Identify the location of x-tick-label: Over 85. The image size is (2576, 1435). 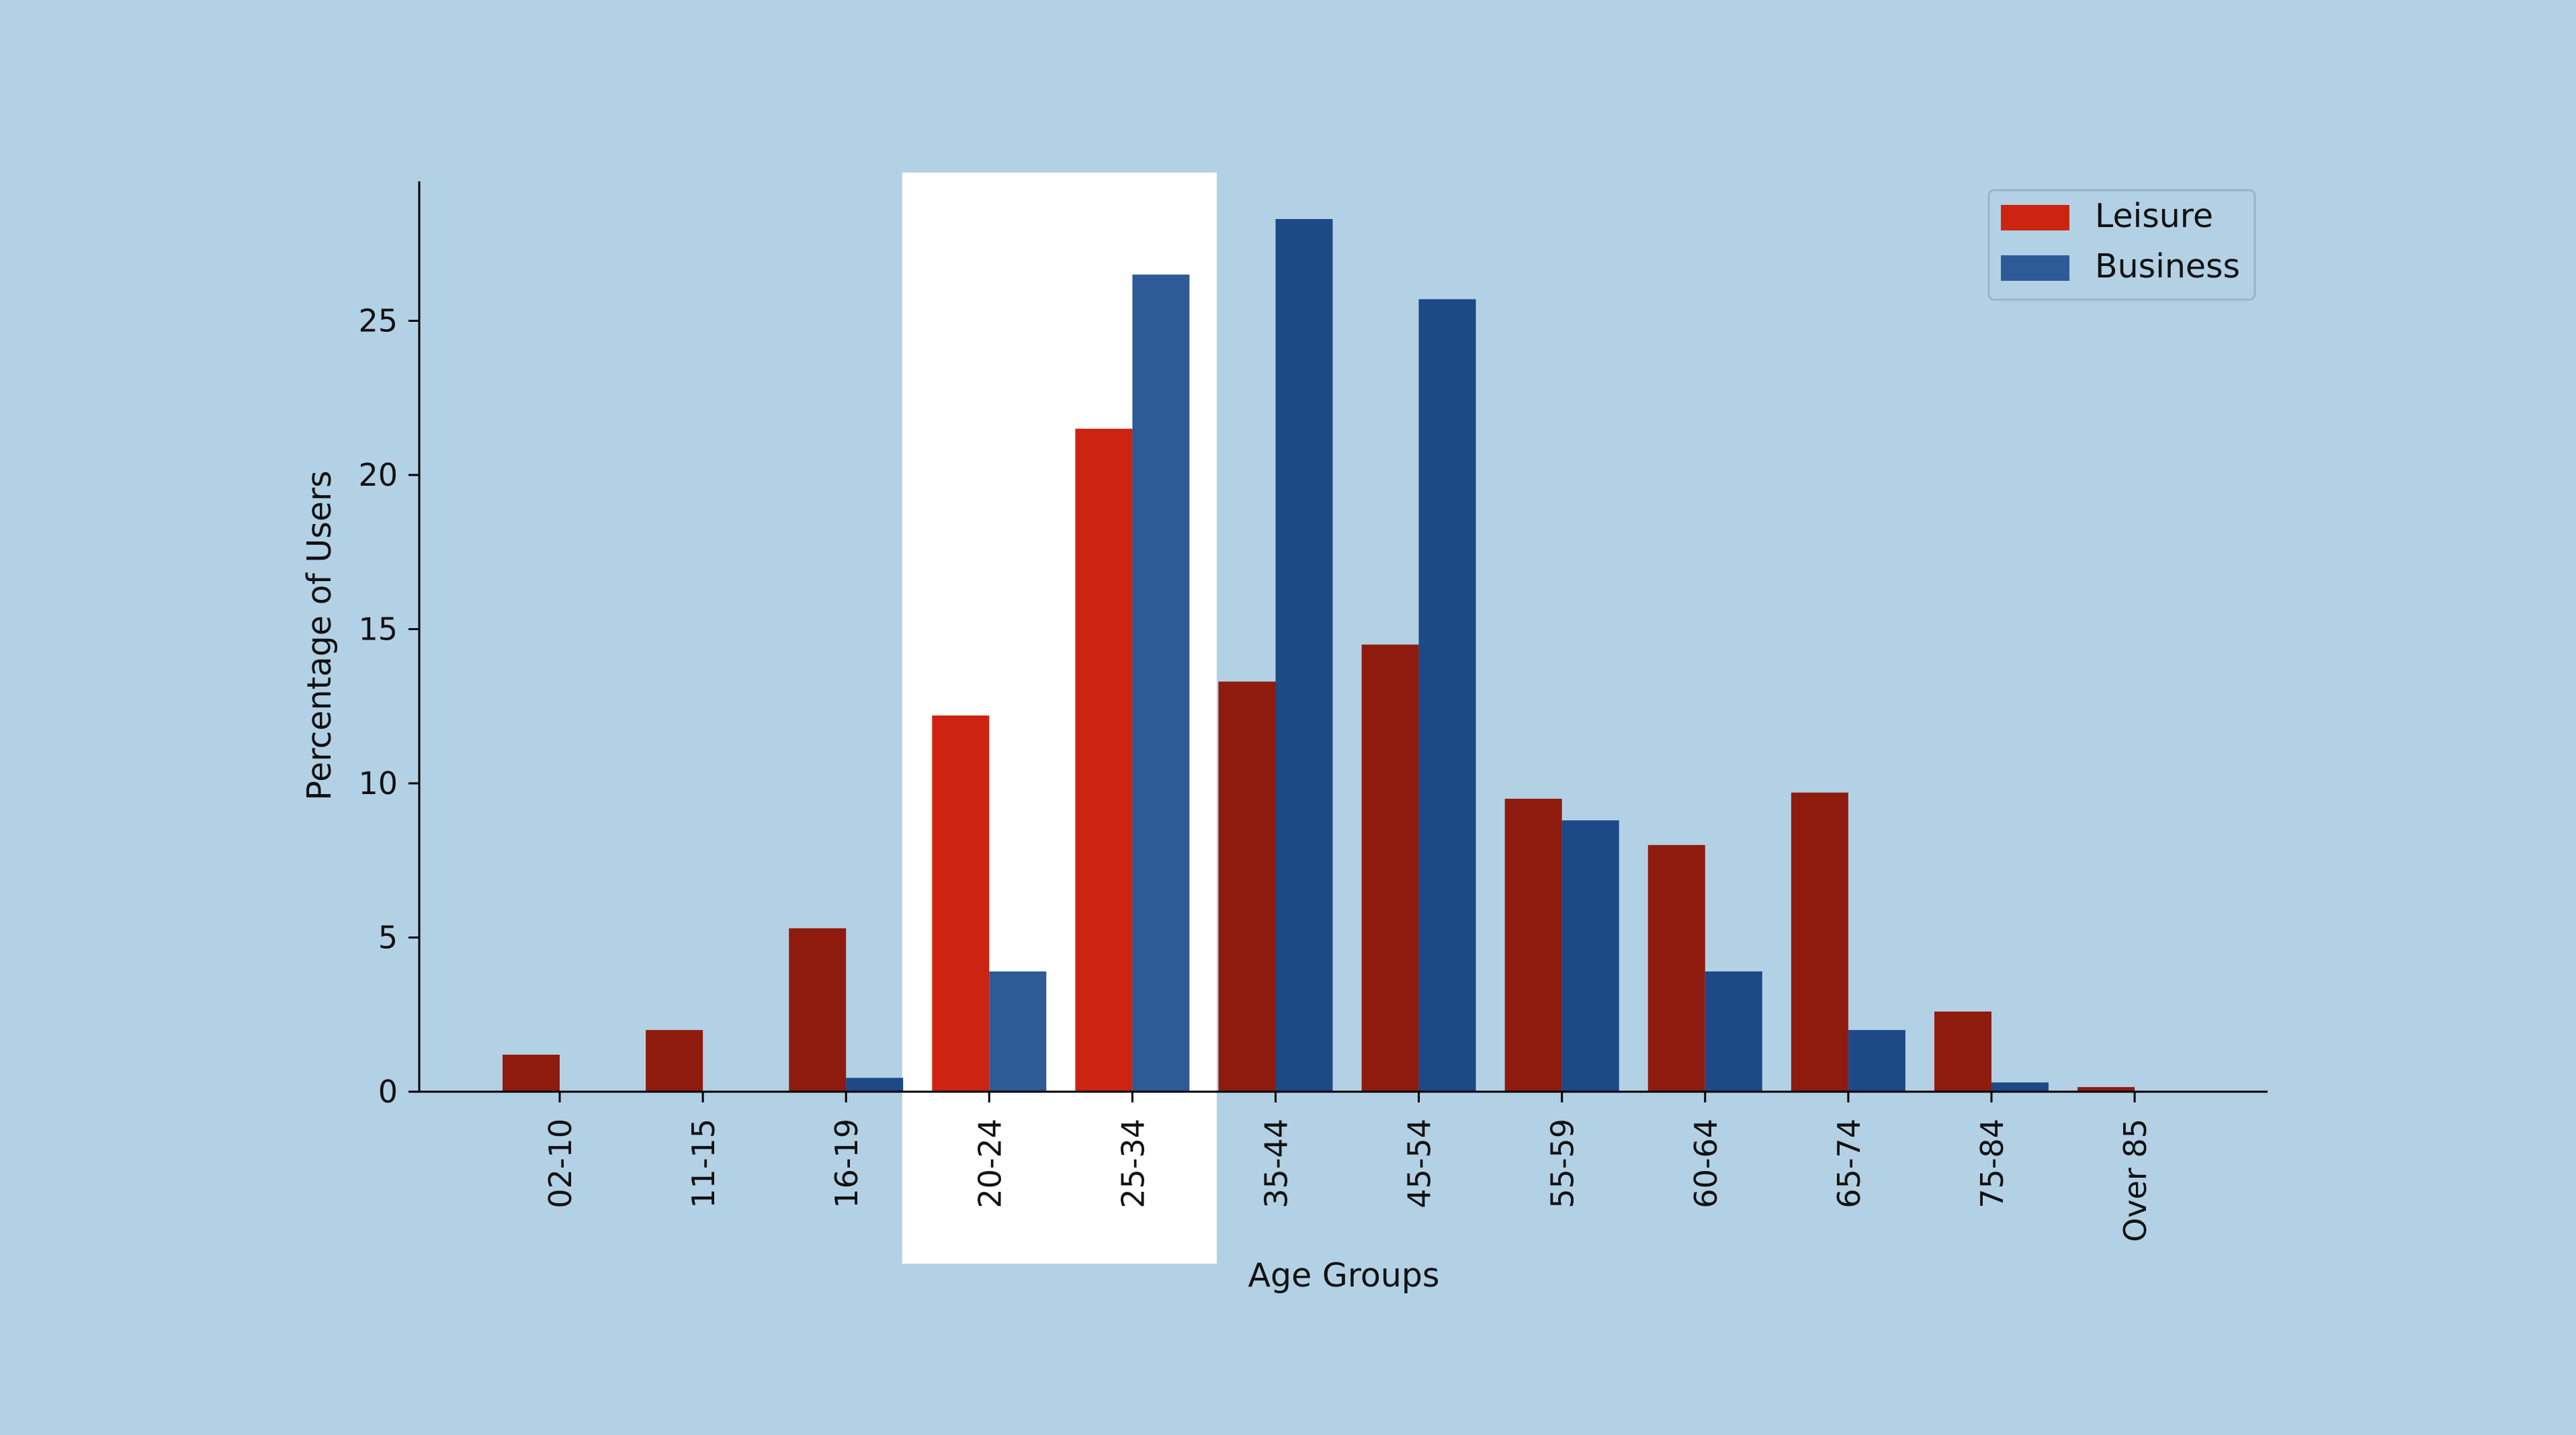
(2135, 1180).